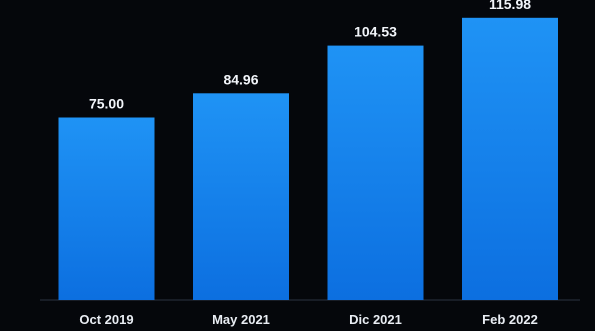  What do you see at coordinates (510, 6) in the screenshot?
I see `data-label: 115.98` at bounding box center [510, 6].